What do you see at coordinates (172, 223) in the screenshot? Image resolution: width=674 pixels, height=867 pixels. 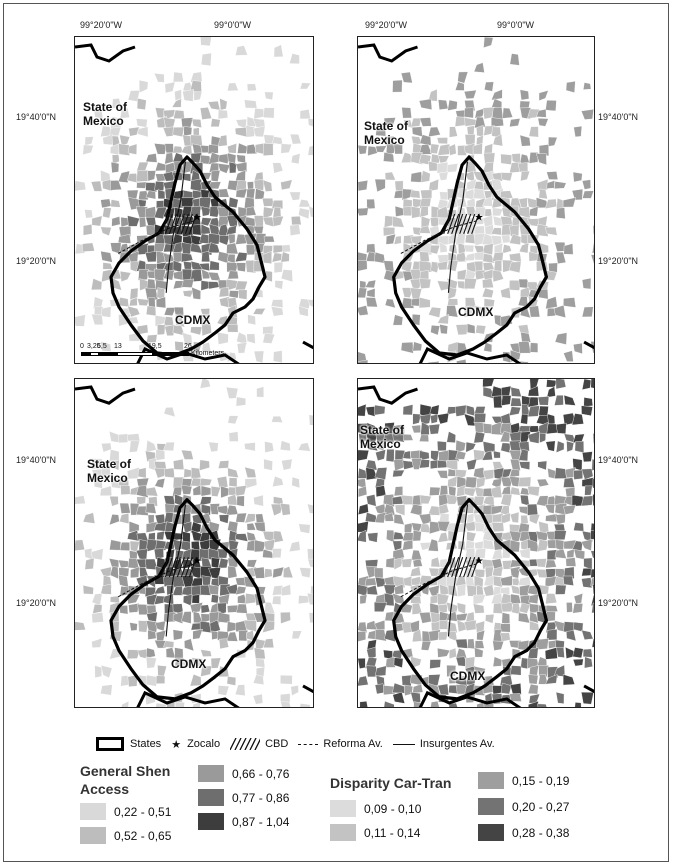 I see `hatch-line` at bounding box center [172, 223].